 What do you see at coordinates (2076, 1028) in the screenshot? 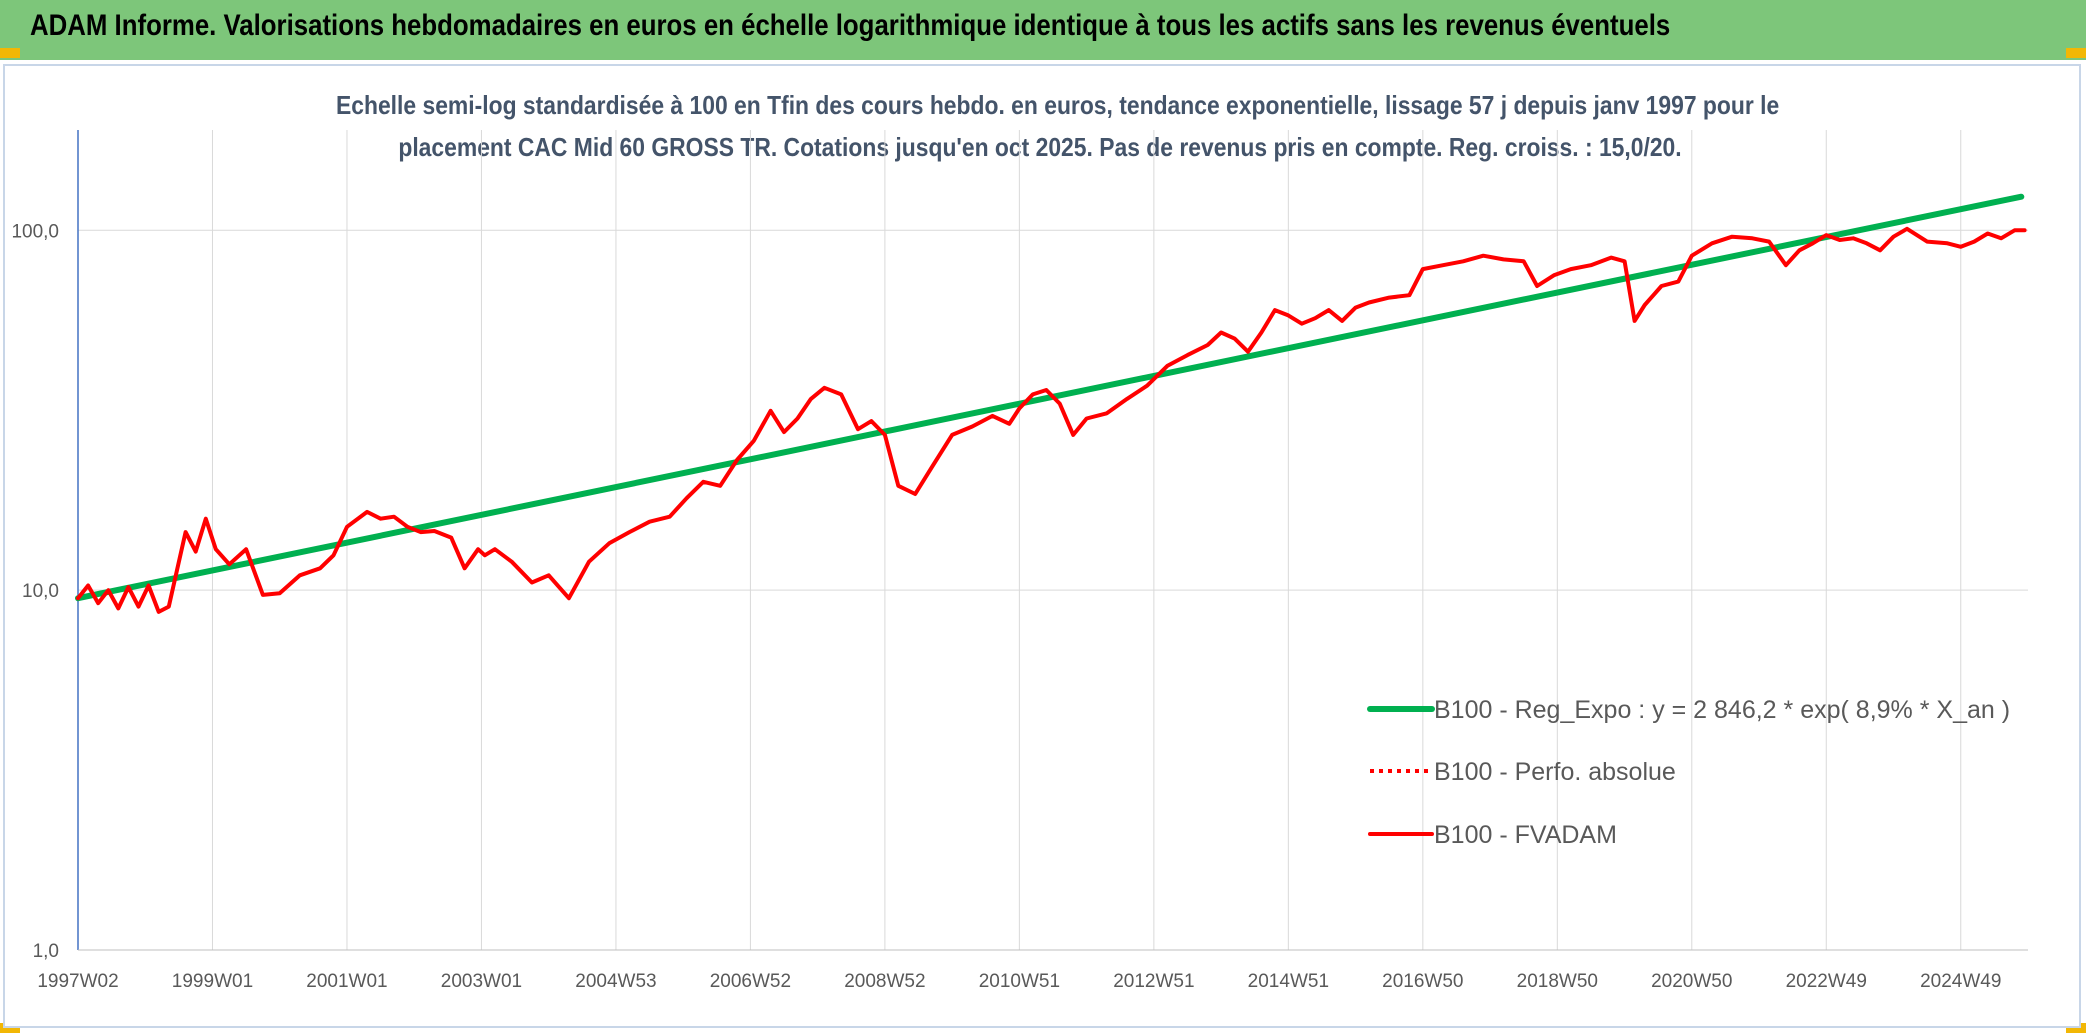
I see `bottom-right-corner-marker` at bounding box center [2076, 1028].